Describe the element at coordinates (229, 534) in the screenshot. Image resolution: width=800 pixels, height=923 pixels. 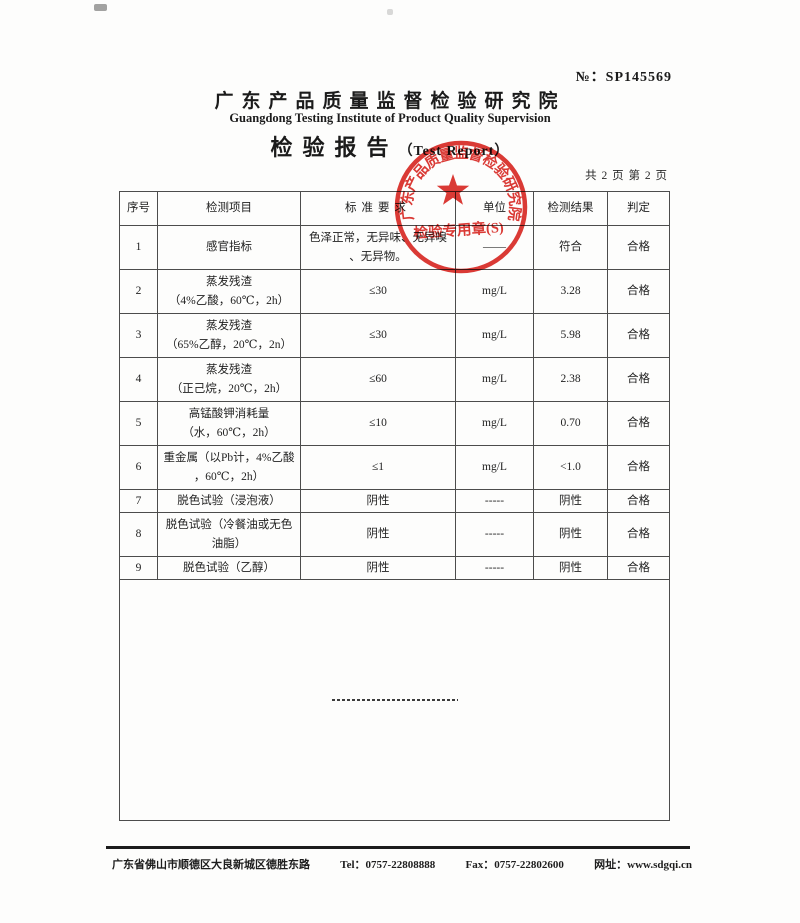
I see `test-item-cell: 脱色试验（冷餐油或无色 油脂）` at that location.